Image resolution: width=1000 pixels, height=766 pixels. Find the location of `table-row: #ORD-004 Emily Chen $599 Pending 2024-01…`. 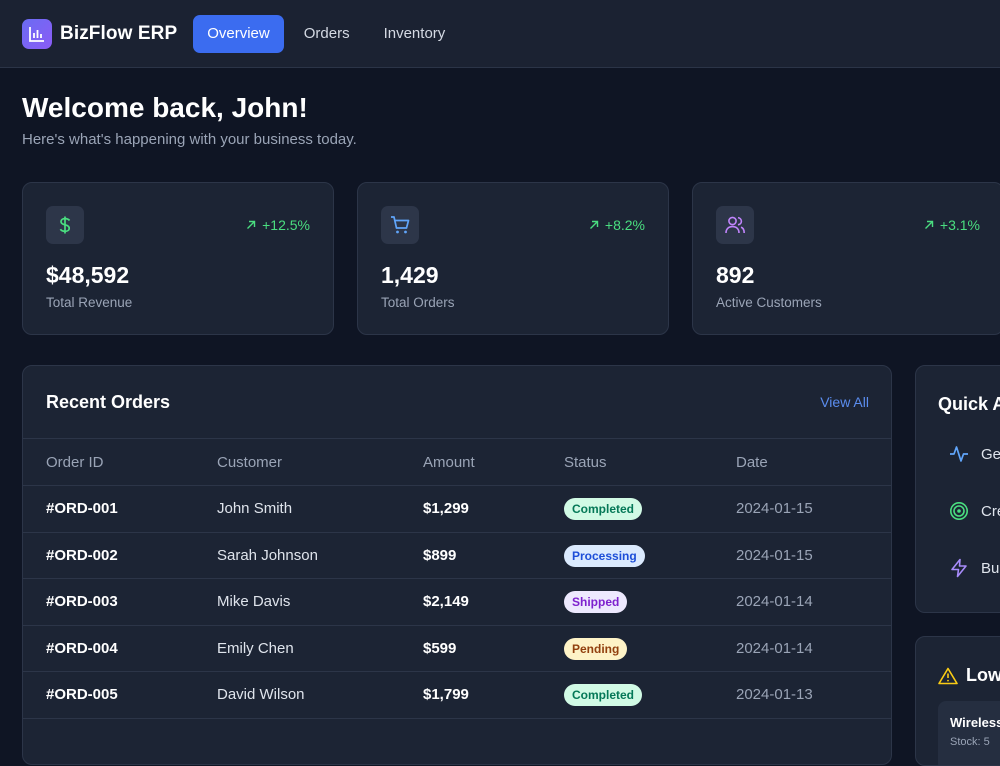

table-row: #ORD-004 Emily Chen $599 Pending 2024-01… is located at coordinates (457, 649).